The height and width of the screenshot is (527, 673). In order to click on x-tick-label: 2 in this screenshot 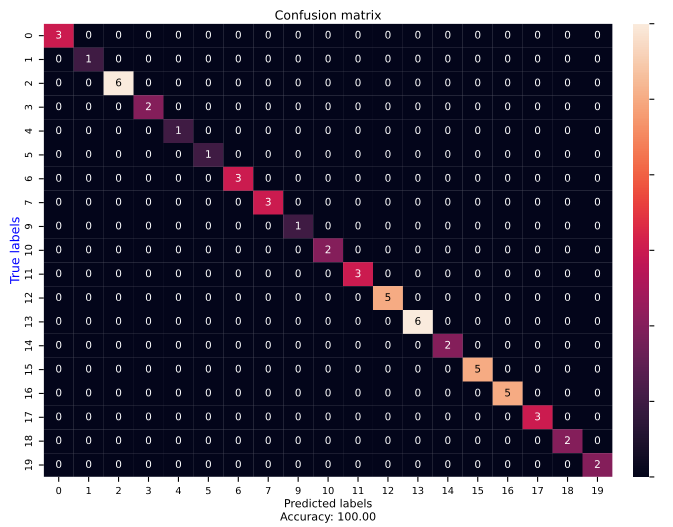, I will do `click(118, 490)`.